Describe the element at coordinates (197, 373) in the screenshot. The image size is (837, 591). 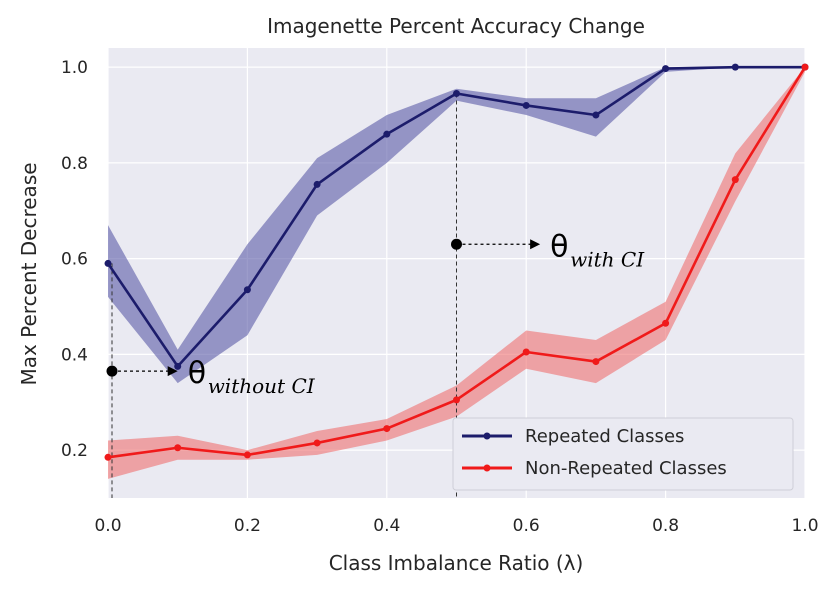
I see `theta-symbol-without-ci: θ` at that location.